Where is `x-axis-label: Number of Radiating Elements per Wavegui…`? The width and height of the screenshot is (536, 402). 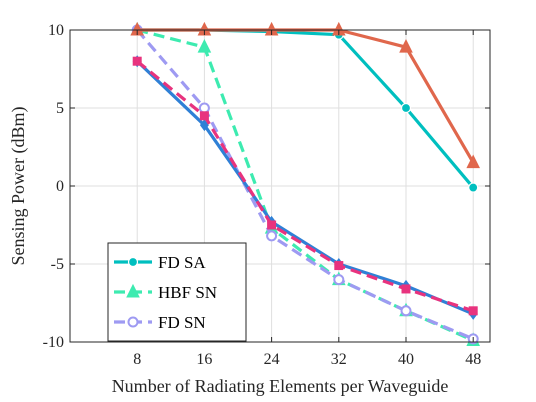 x-axis-label: Number of Radiating Elements per Wavegui… is located at coordinates (280, 386).